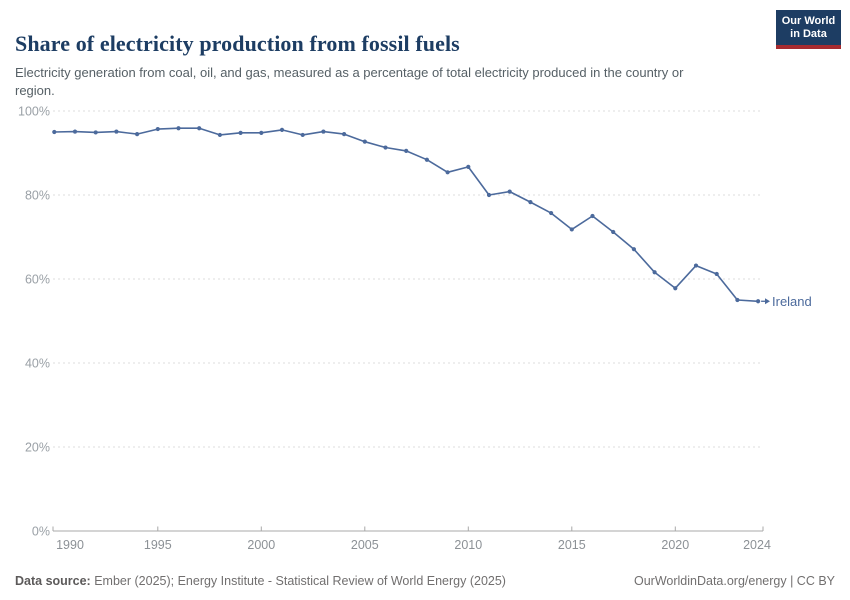 The width and height of the screenshot is (850, 600). Describe the element at coordinates (54, 132) in the screenshot. I see `data-point-1990` at that location.